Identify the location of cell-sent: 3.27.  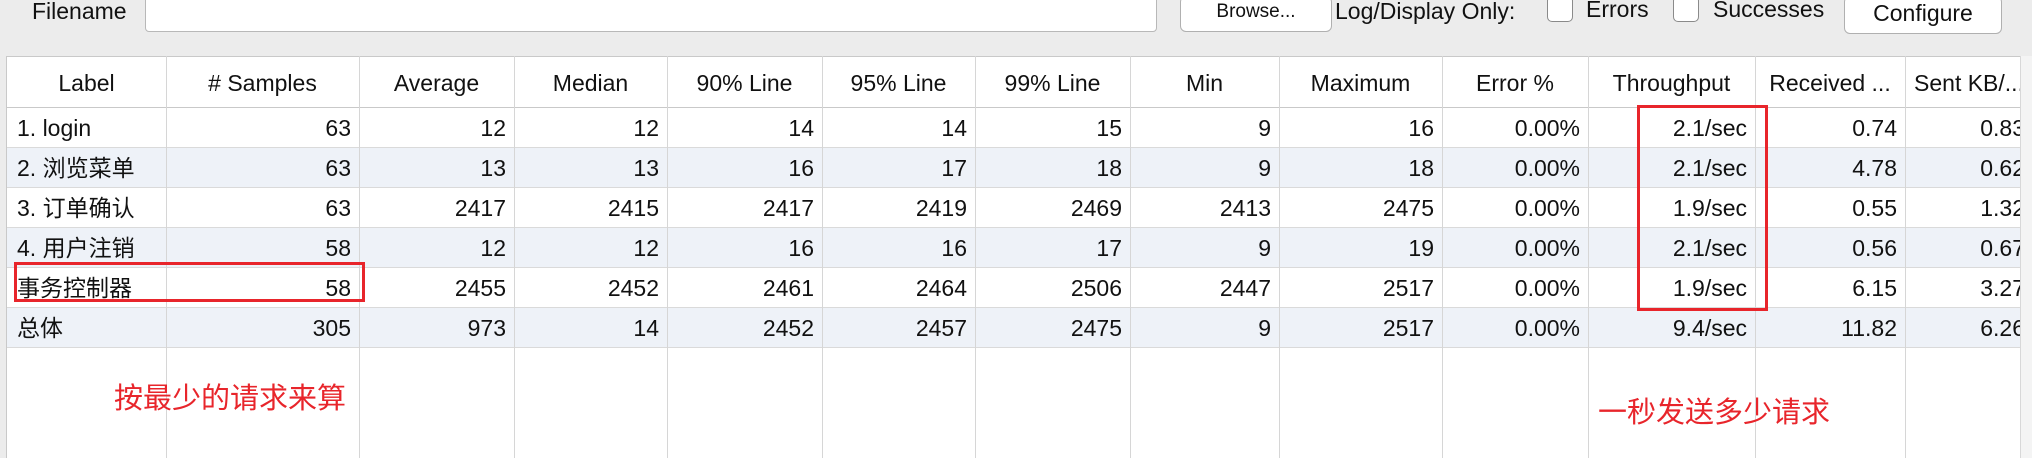
(2002, 288).